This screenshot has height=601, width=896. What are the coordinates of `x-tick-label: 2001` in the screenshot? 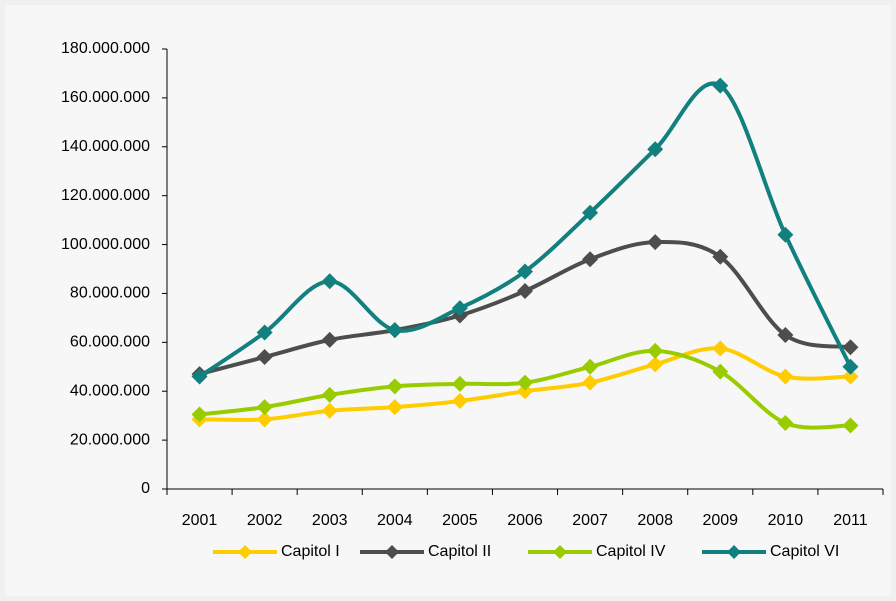 It's located at (200, 520).